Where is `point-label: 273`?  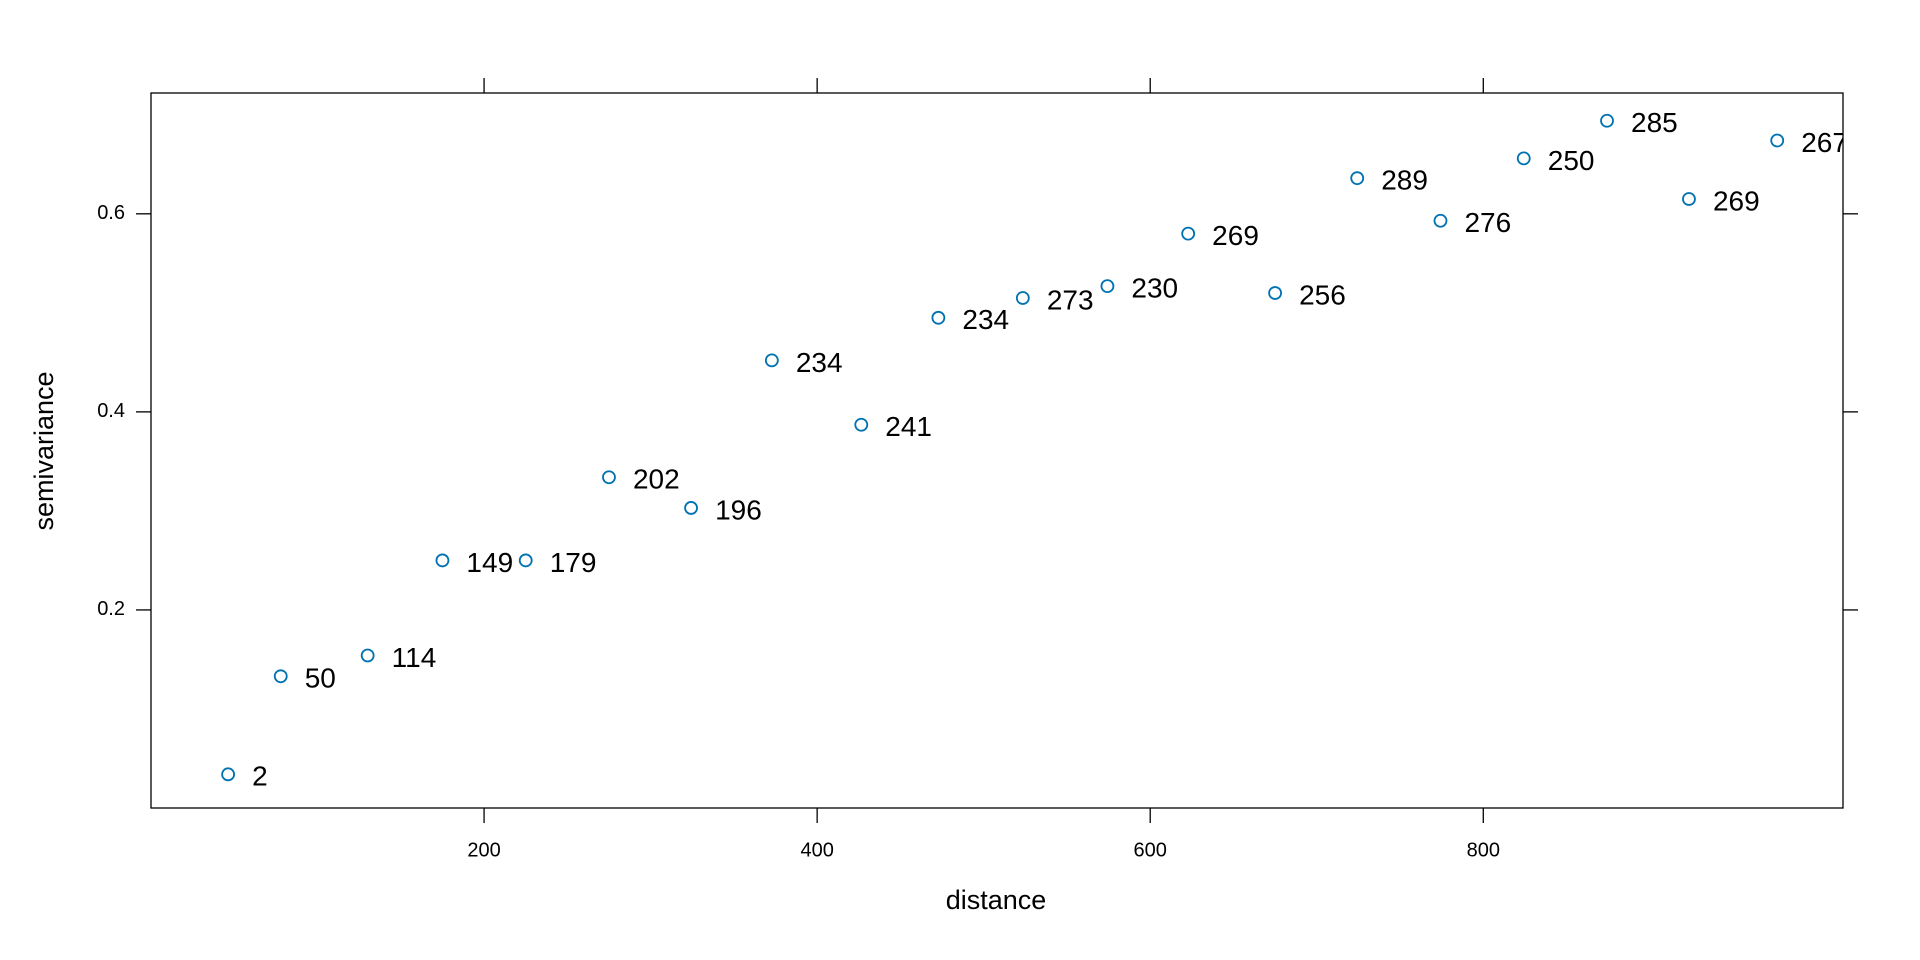
point-label: 273 is located at coordinates (1070, 299).